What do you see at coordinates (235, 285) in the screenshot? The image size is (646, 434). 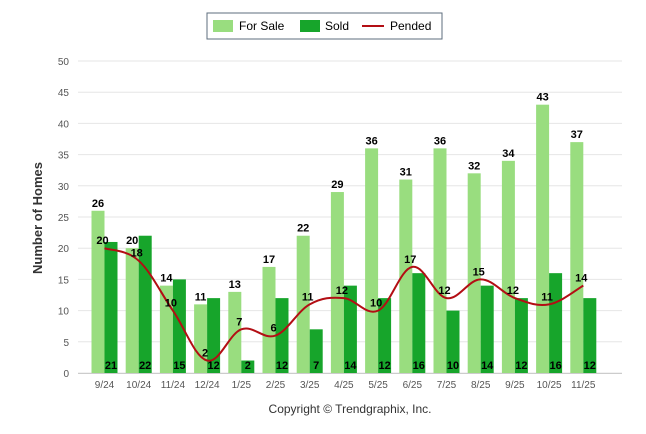 I see `for-sale-value-label: 13` at bounding box center [235, 285].